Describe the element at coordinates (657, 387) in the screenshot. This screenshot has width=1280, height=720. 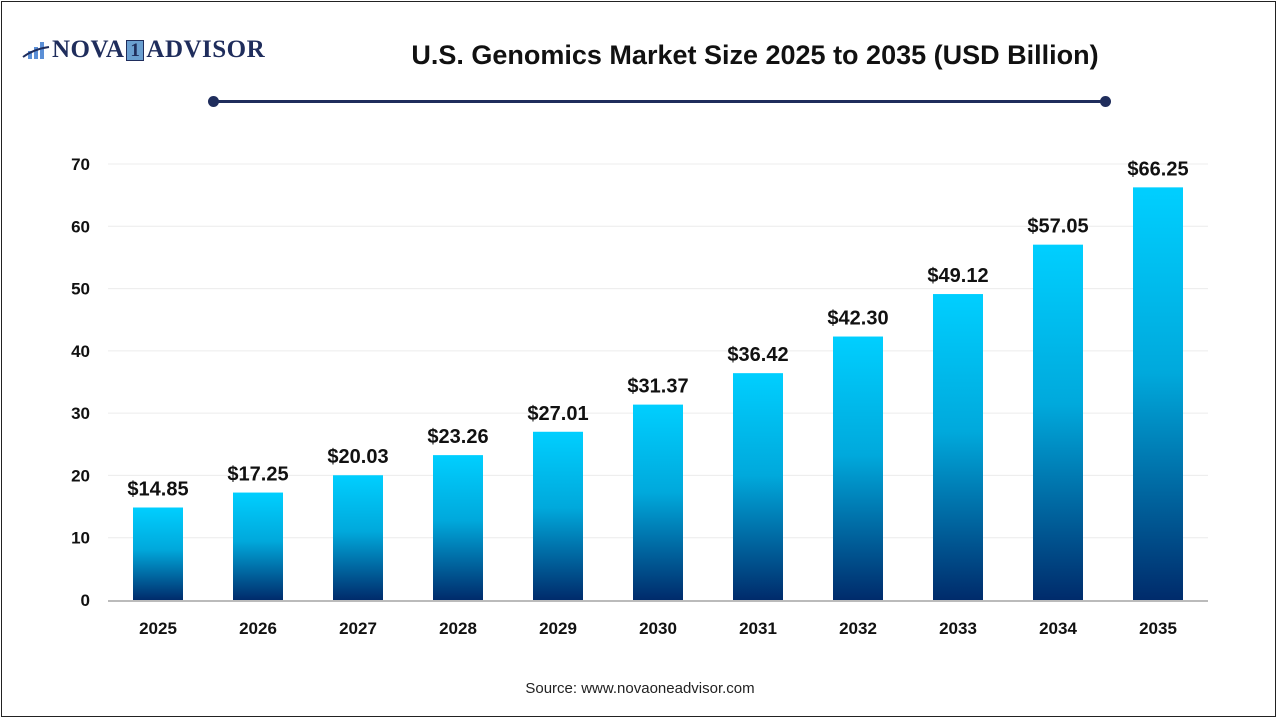
I see `data-label: $31.37` at that location.